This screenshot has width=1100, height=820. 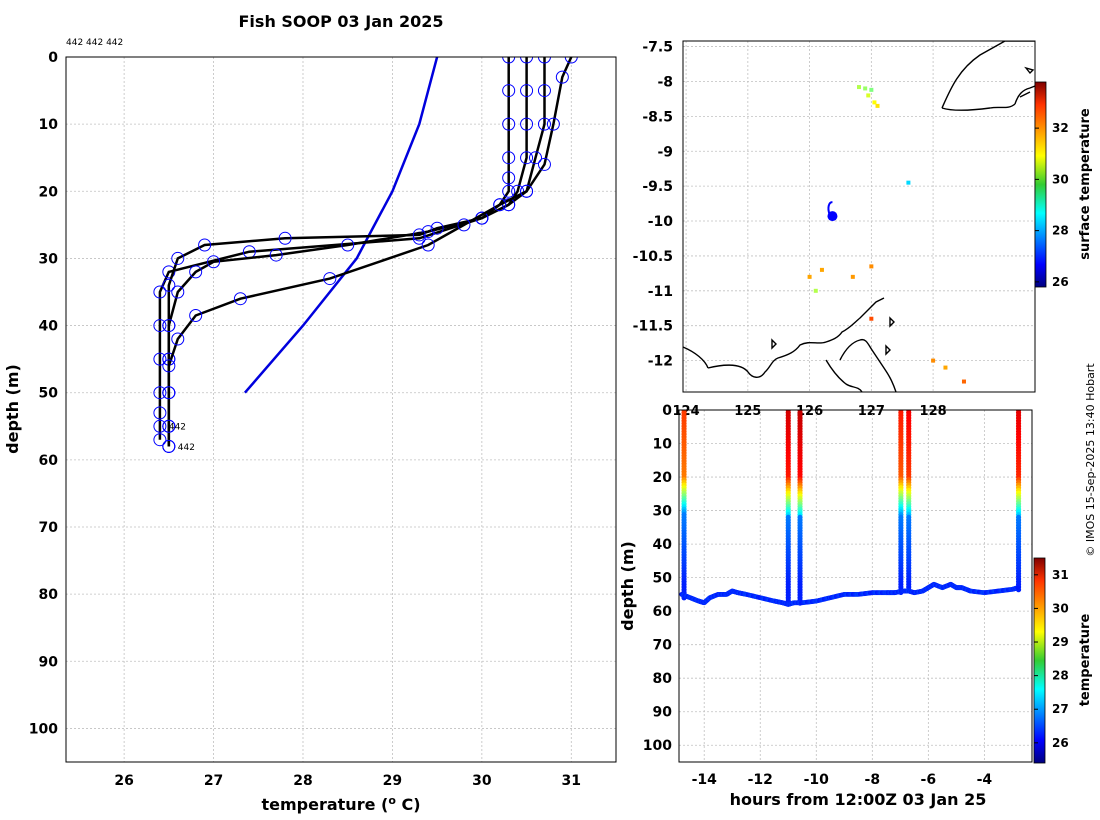 I want to click on ship-track-marker, so click(x=832, y=211).